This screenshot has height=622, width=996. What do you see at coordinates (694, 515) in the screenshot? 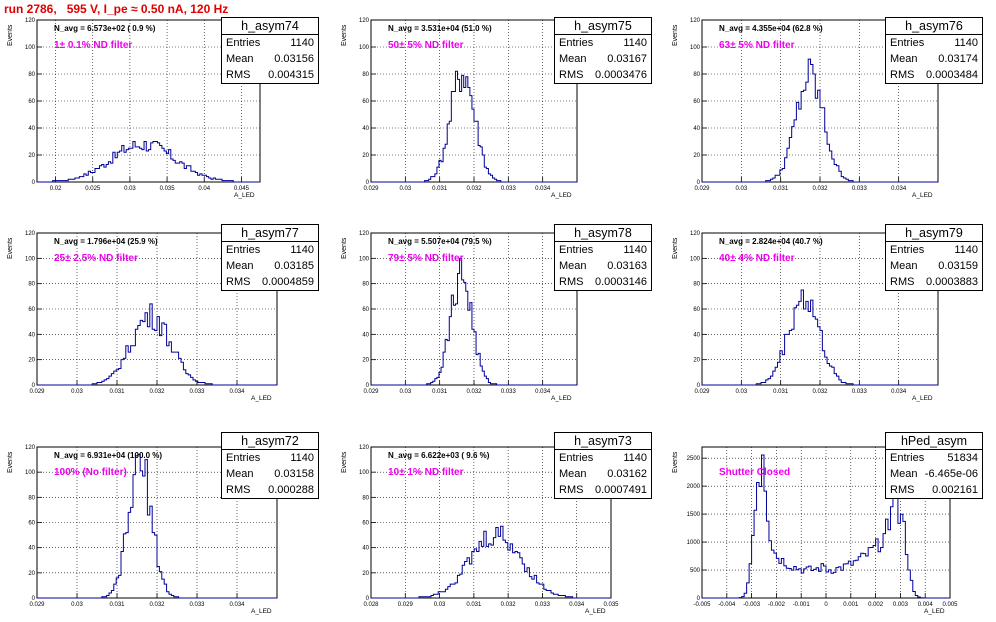
I see `y-tick-label: 1500` at bounding box center [694, 515].